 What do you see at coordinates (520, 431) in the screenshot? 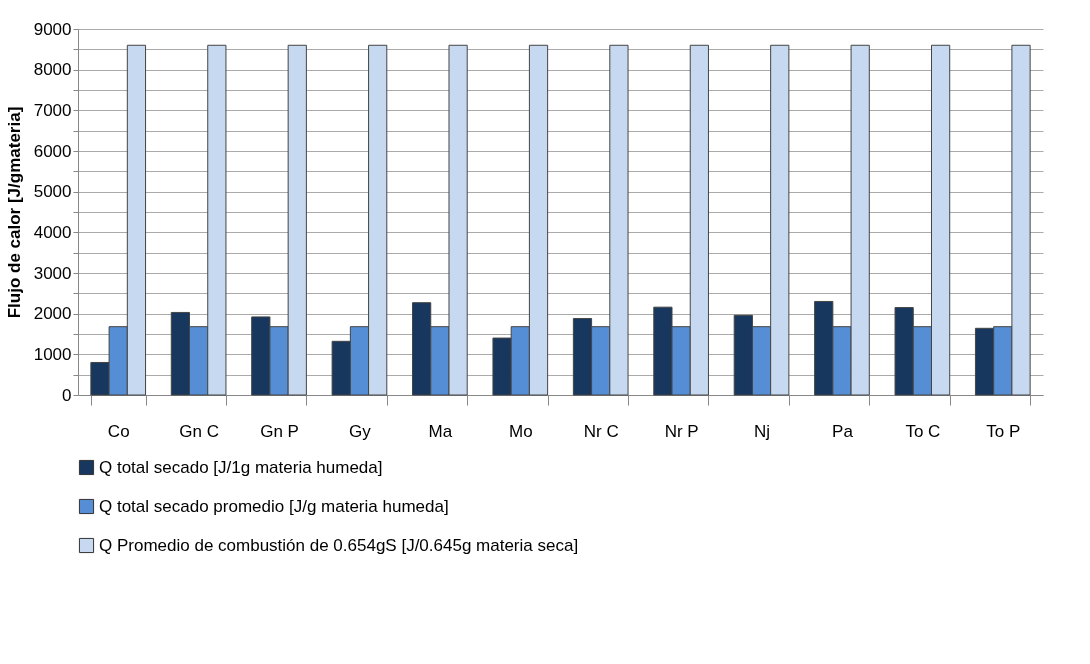
I see `x-tick-label: Mo` at bounding box center [520, 431].